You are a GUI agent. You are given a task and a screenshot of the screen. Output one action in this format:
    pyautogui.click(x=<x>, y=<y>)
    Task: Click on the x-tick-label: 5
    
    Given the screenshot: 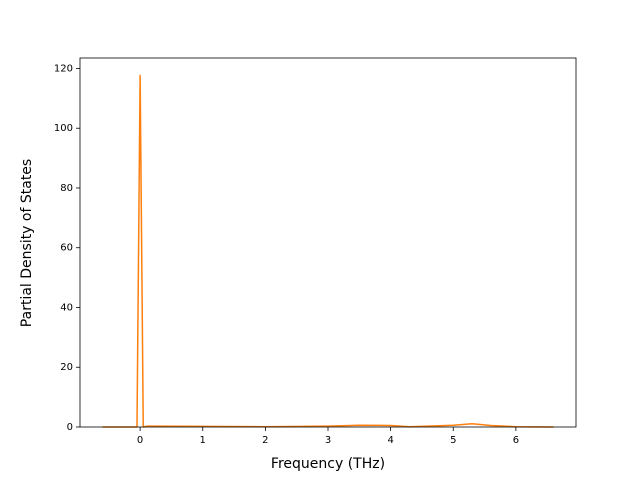 What is the action you would take?
    pyautogui.click(x=453, y=440)
    